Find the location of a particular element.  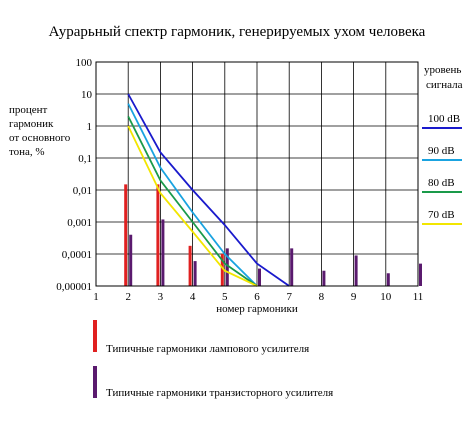

x-tick-label: 3 is located at coordinates (161, 297).